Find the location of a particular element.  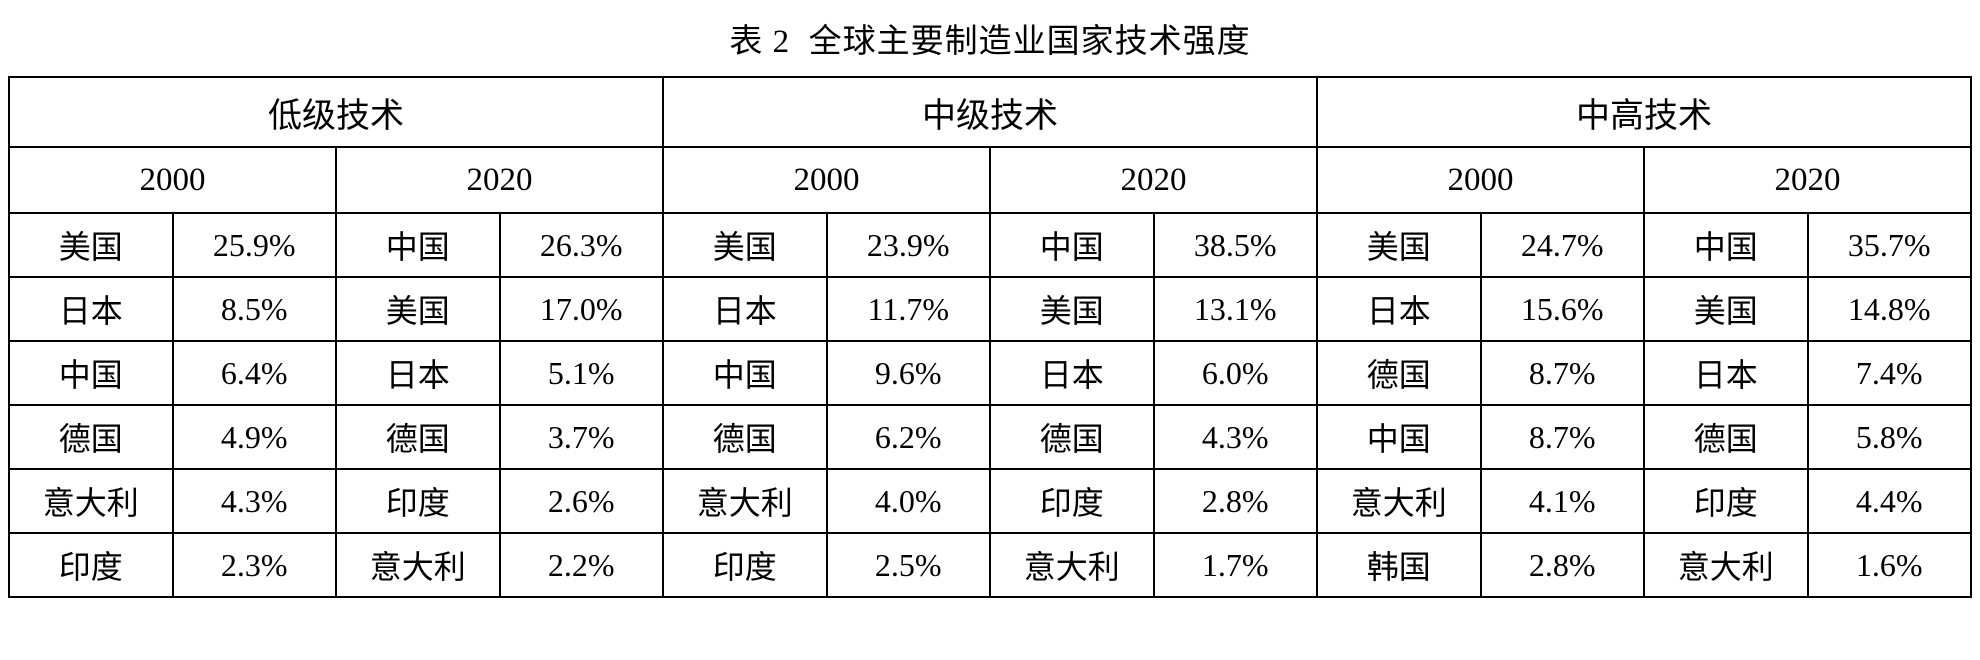

value-cell: 2.3% is located at coordinates (254, 565).